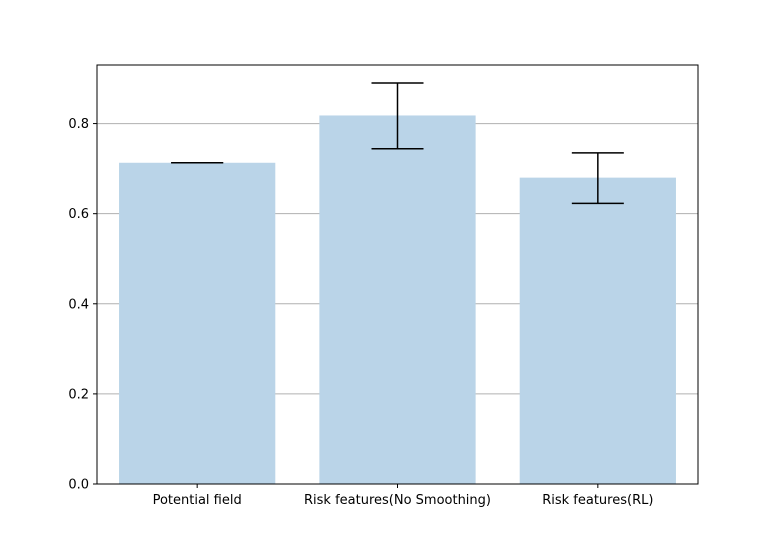 This screenshot has width=777, height=544. Describe the element at coordinates (78, 304) in the screenshot. I see `y-tick-label-2: 0.4` at that location.